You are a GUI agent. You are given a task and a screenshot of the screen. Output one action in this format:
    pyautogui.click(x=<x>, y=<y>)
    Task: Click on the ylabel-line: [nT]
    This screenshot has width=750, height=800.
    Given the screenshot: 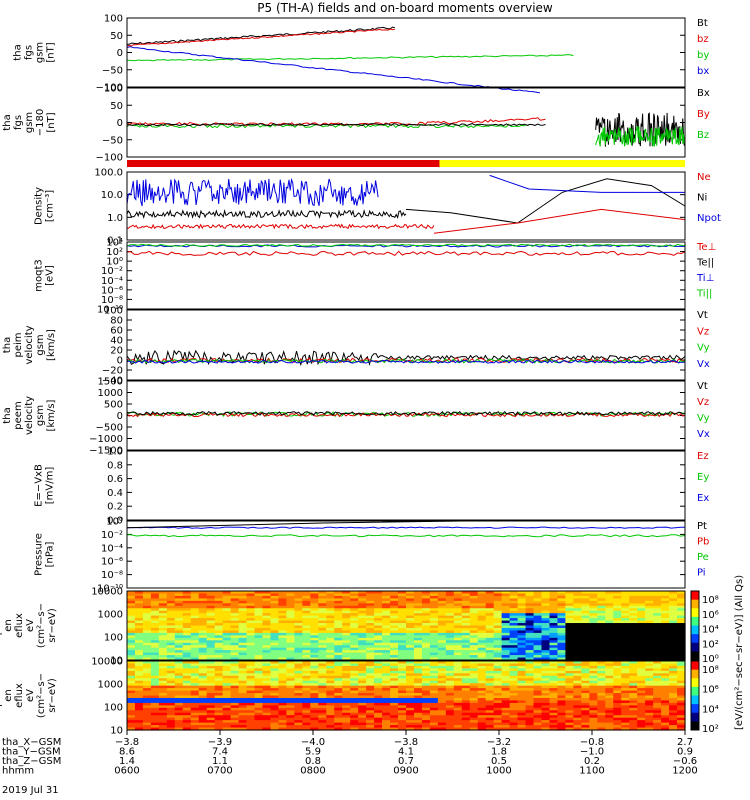 What is the action you would take?
    pyautogui.click(x=51, y=122)
    